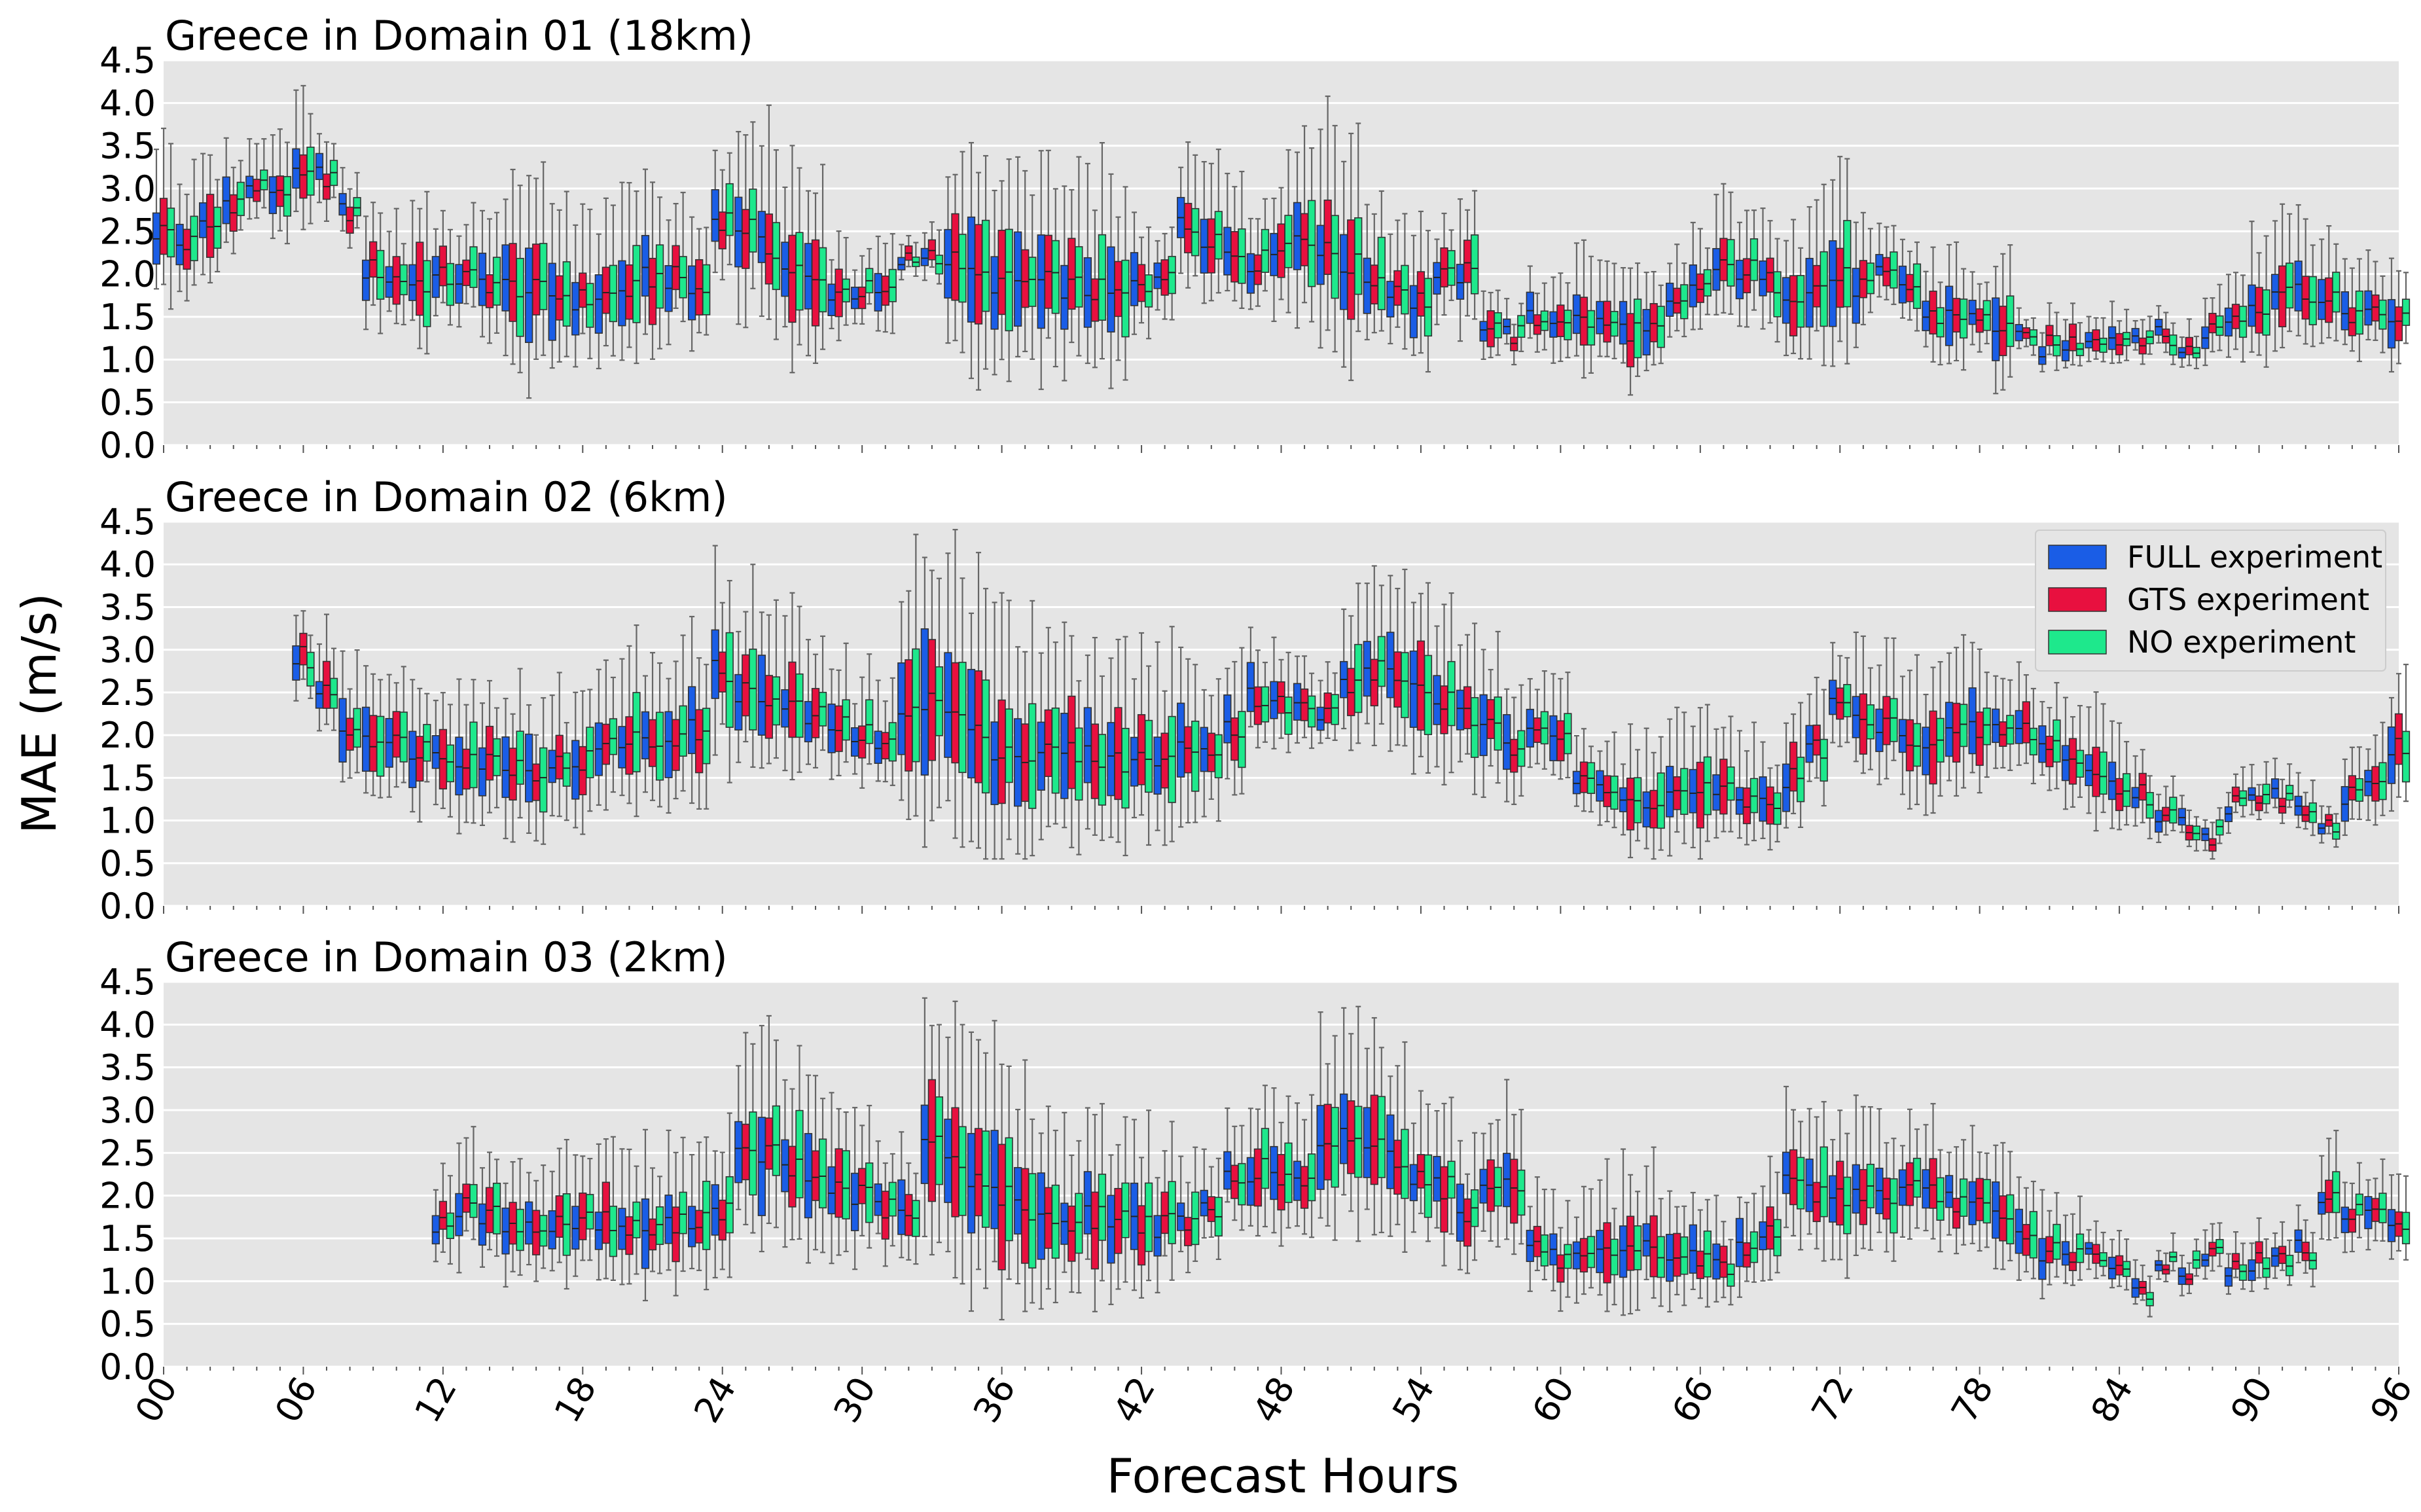  Describe the element at coordinates (127, 821) in the screenshot. I see `y-tick-label: 1.0` at that location.